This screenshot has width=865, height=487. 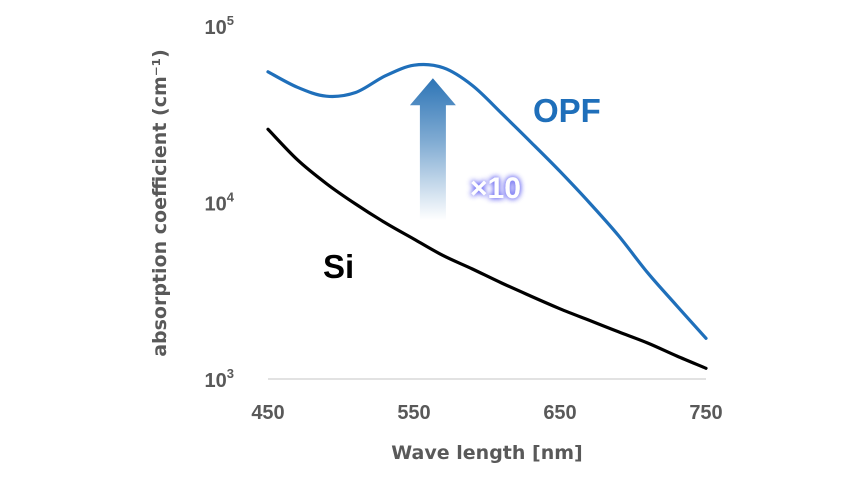 What do you see at coordinates (559, 413) in the screenshot?
I see `x-tick-label: 650` at bounding box center [559, 413].